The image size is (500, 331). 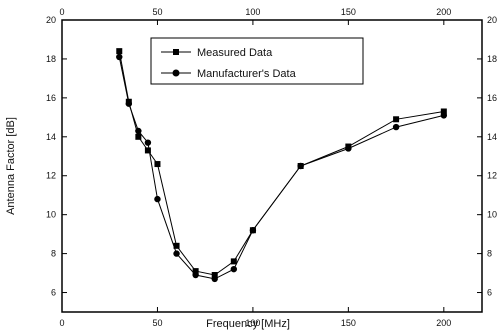 I want to click on legend-measured-label: Measured Data, so click(x=235, y=53).